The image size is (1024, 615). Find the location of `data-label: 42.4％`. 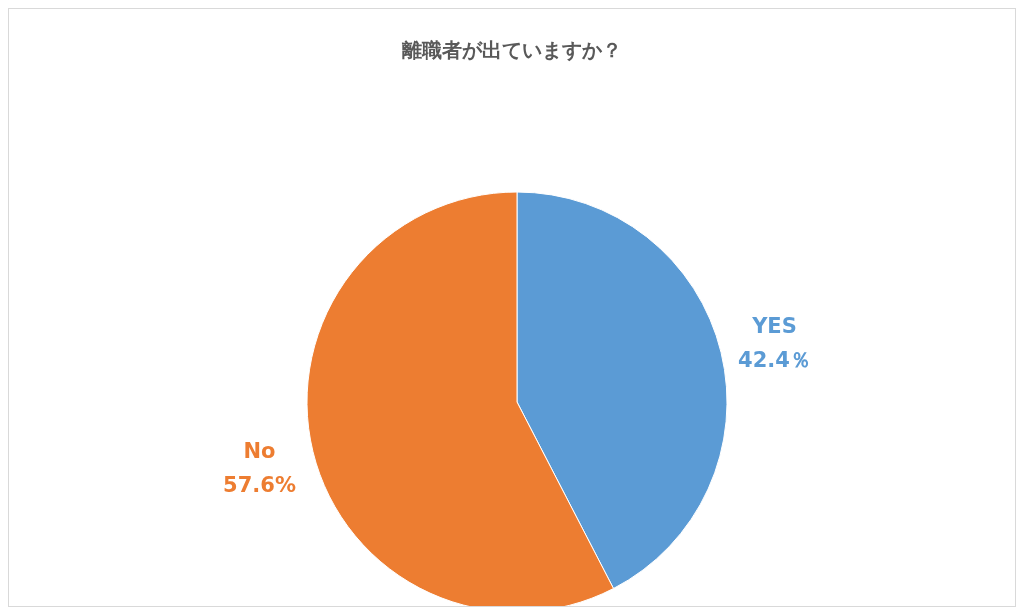

data-label: 42.4％ is located at coordinates (774, 359).